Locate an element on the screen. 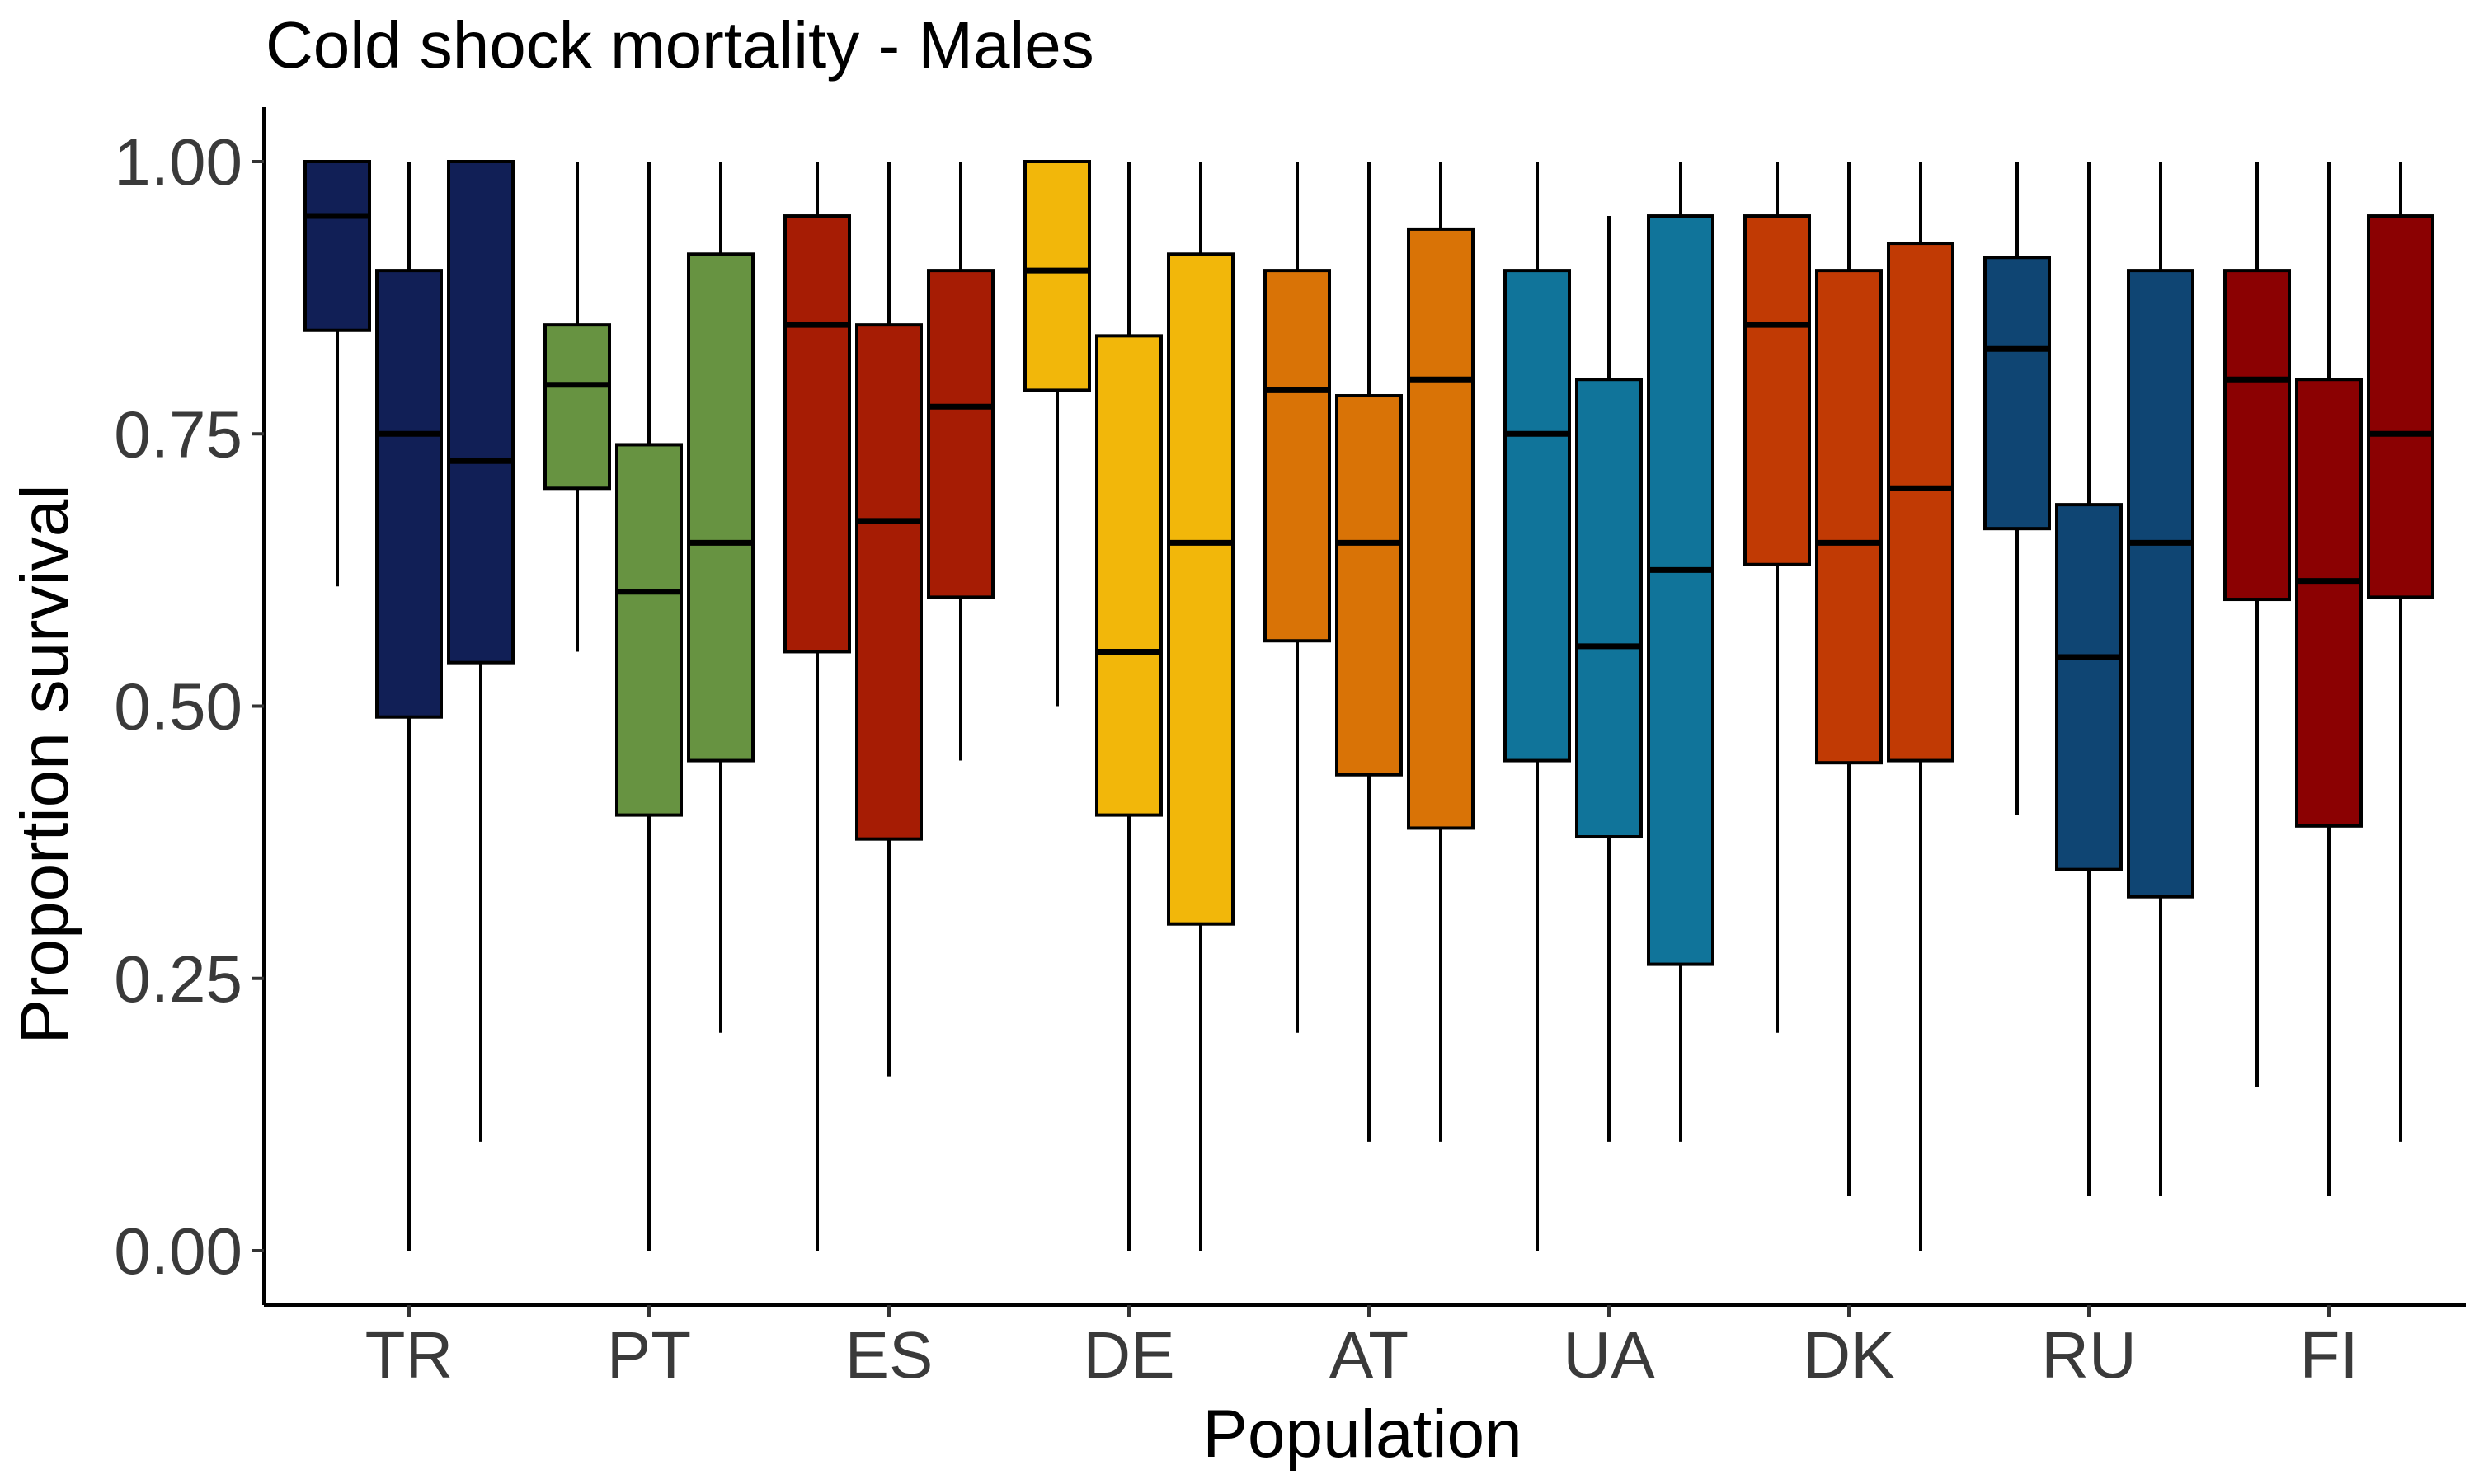 This screenshot has width=2474, height=1484. x-tick-label: DK is located at coordinates (1848, 1355).